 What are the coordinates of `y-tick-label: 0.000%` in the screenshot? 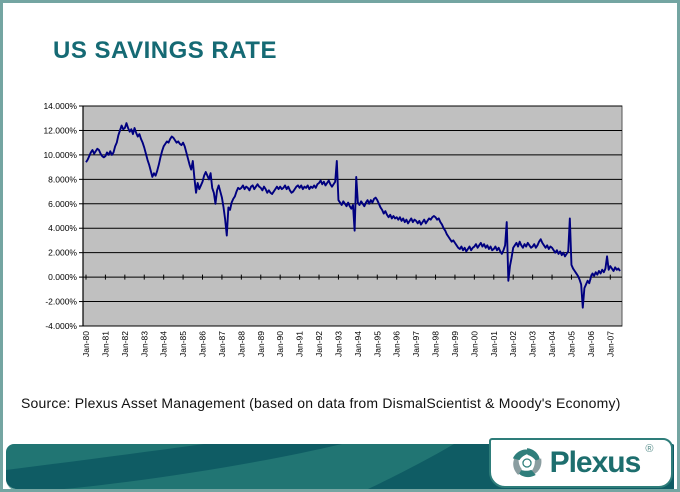 It's located at (62, 277).